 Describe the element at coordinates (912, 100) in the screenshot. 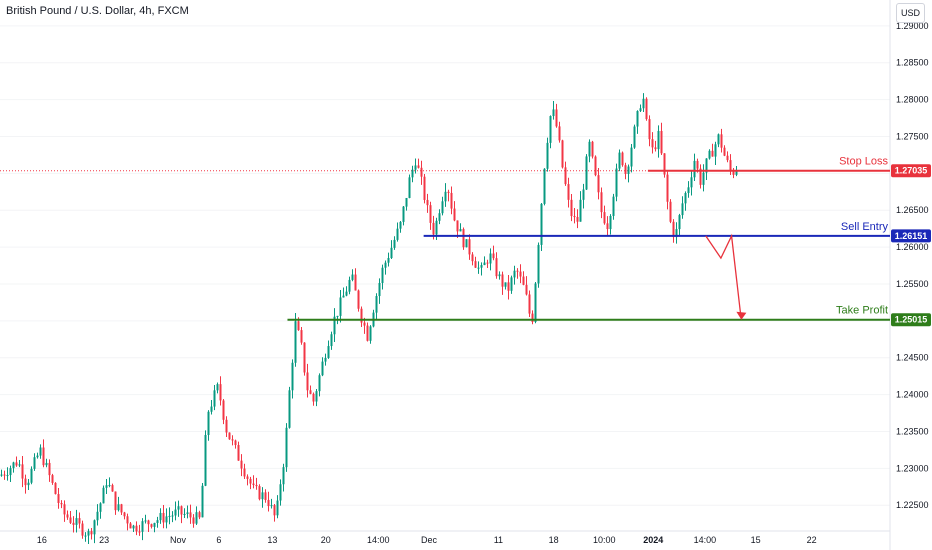

I see `y-tick-label: 1.28000` at that location.